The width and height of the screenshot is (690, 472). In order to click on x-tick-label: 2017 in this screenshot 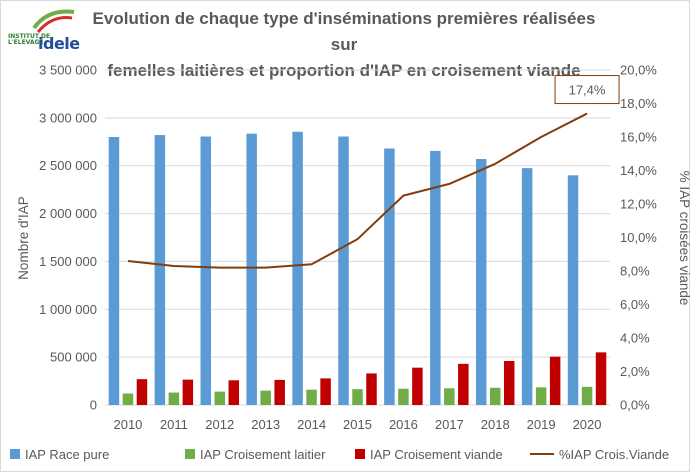, I will do `click(449, 424)`.